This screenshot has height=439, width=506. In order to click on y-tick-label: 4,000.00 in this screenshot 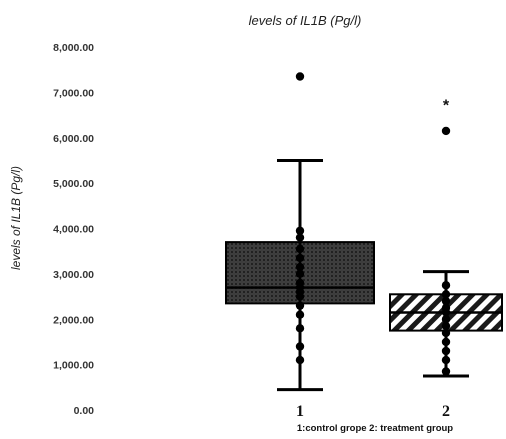, I will do `click(73, 230)`.